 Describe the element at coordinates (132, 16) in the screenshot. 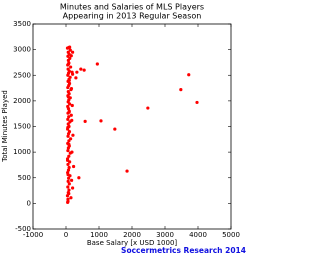

I see `chart-title: Appearing in 2013 Regular Season` at that location.